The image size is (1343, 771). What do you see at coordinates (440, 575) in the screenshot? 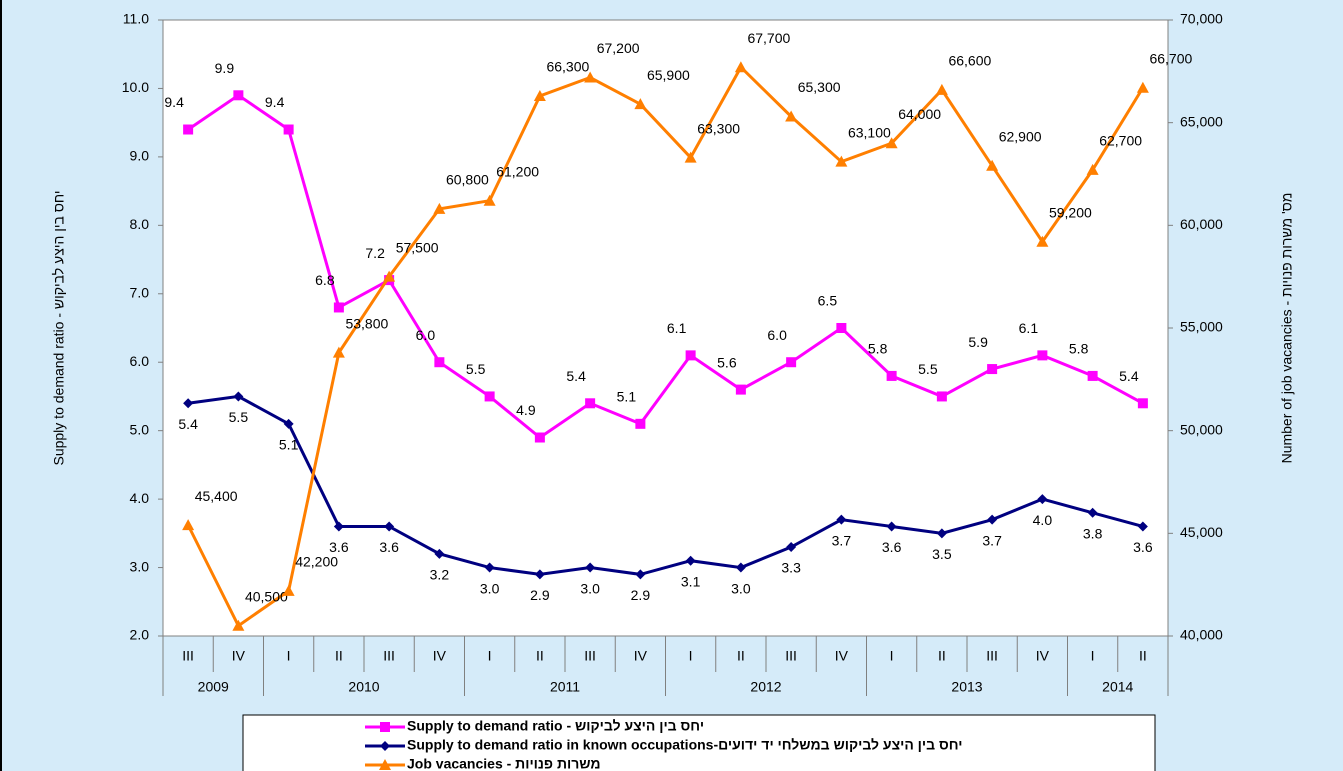
I see `data-label: 3.2` at bounding box center [440, 575].